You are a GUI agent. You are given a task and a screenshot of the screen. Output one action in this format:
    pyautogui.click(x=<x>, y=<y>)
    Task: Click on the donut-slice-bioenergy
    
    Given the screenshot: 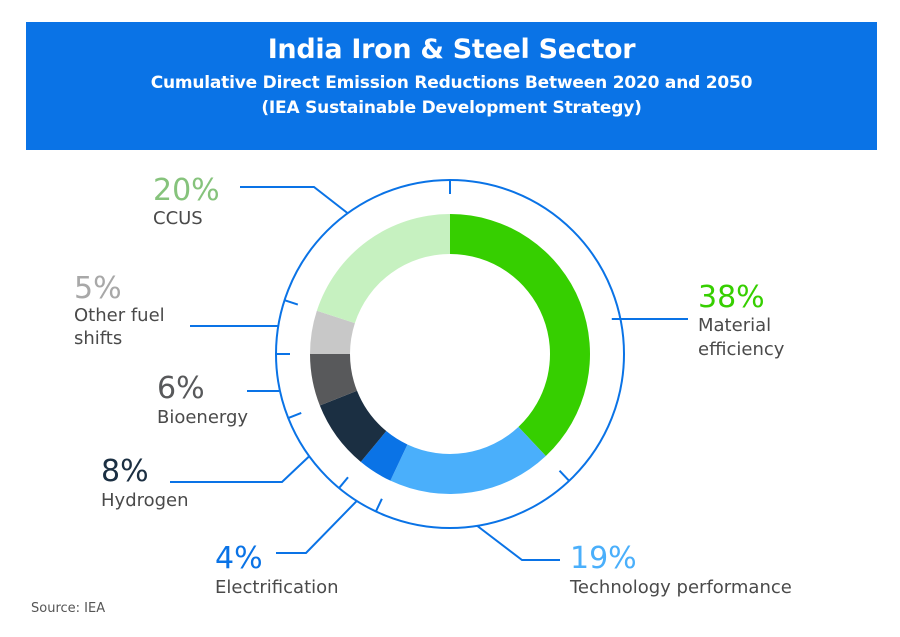 What is the action you would take?
    pyautogui.click(x=334, y=380)
    